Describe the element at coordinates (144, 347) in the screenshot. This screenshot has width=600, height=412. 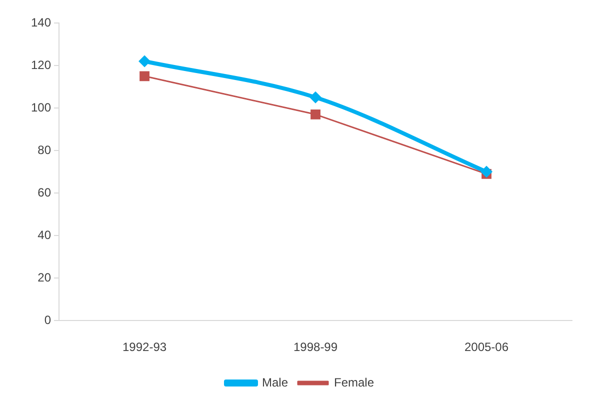
I see `x-tick-label: 1992-93` at that location.